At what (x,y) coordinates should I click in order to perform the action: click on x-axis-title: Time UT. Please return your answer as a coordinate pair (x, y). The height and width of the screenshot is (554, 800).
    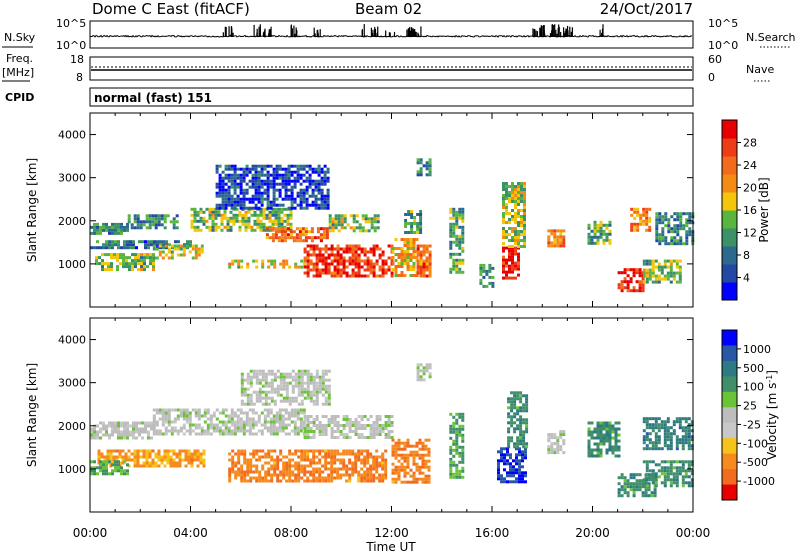
    Looking at the image, I should click on (390, 547).